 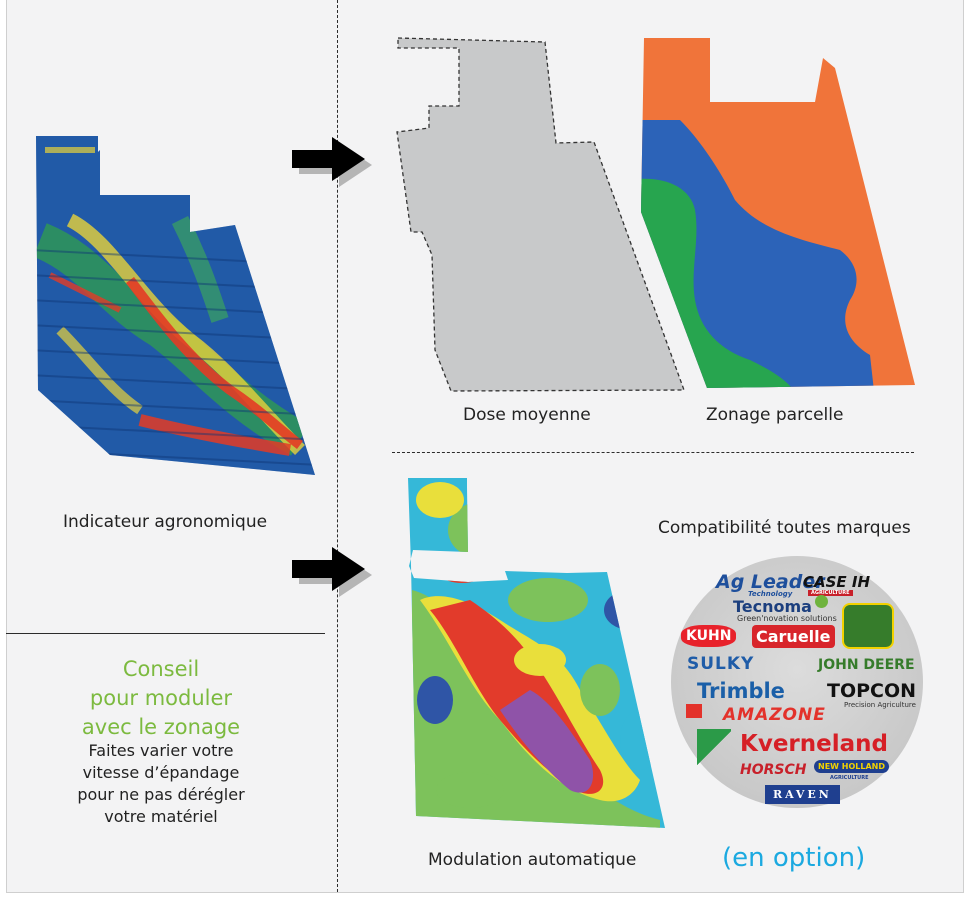 What do you see at coordinates (775, 415) in the screenshot?
I see `caption-zoning: Zonage parcelle` at bounding box center [775, 415].